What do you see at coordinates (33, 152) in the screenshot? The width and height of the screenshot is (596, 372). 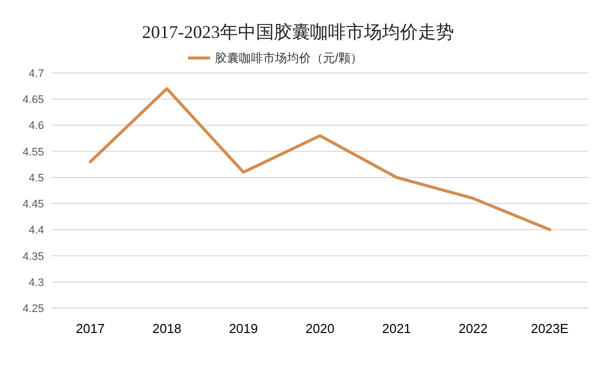 I see `y-tick-label: 4.55` at bounding box center [33, 152].